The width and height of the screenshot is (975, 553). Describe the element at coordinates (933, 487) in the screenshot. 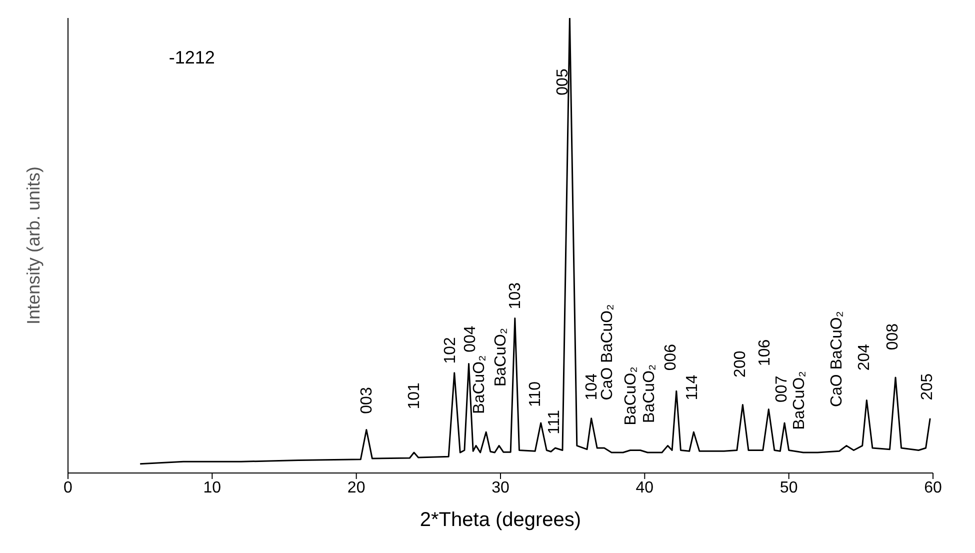

I see `x-tick-label: 60` at that location.